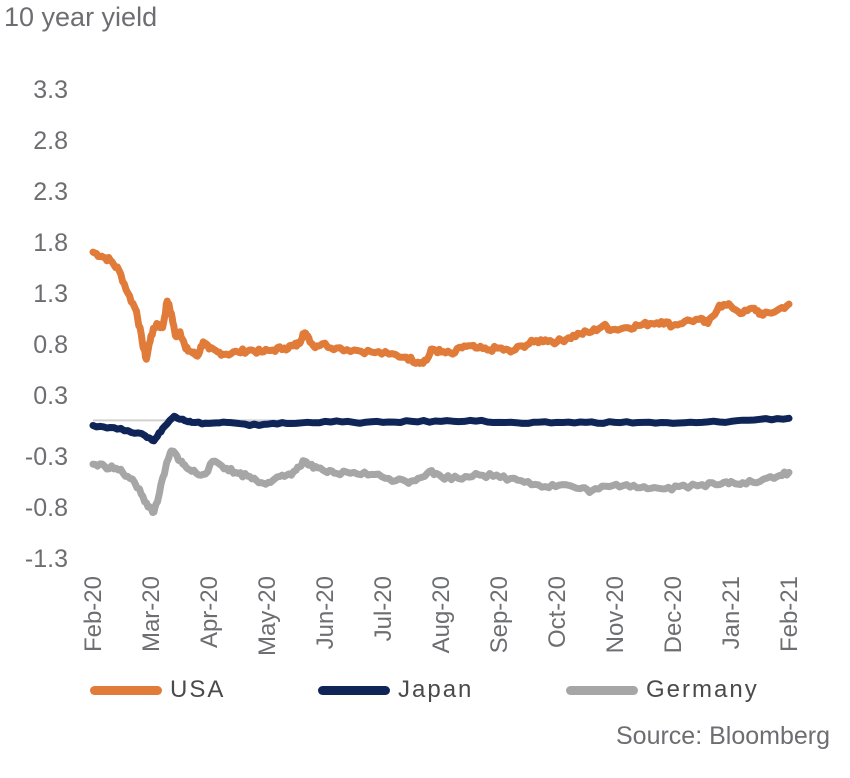 The width and height of the screenshot is (850, 778). What do you see at coordinates (267, 616) in the screenshot?
I see `x-tick-label: May-20` at bounding box center [267, 616].